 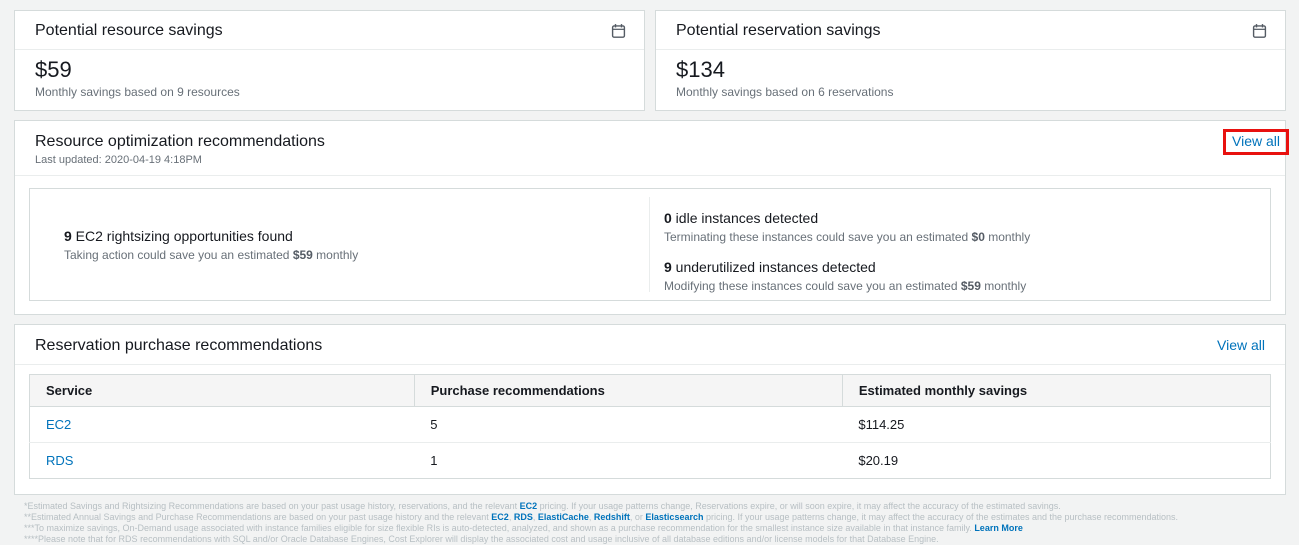 What do you see at coordinates (302, 254) in the screenshot?
I see `rightsizing-amount: $59` at bounding box center [302, 254].